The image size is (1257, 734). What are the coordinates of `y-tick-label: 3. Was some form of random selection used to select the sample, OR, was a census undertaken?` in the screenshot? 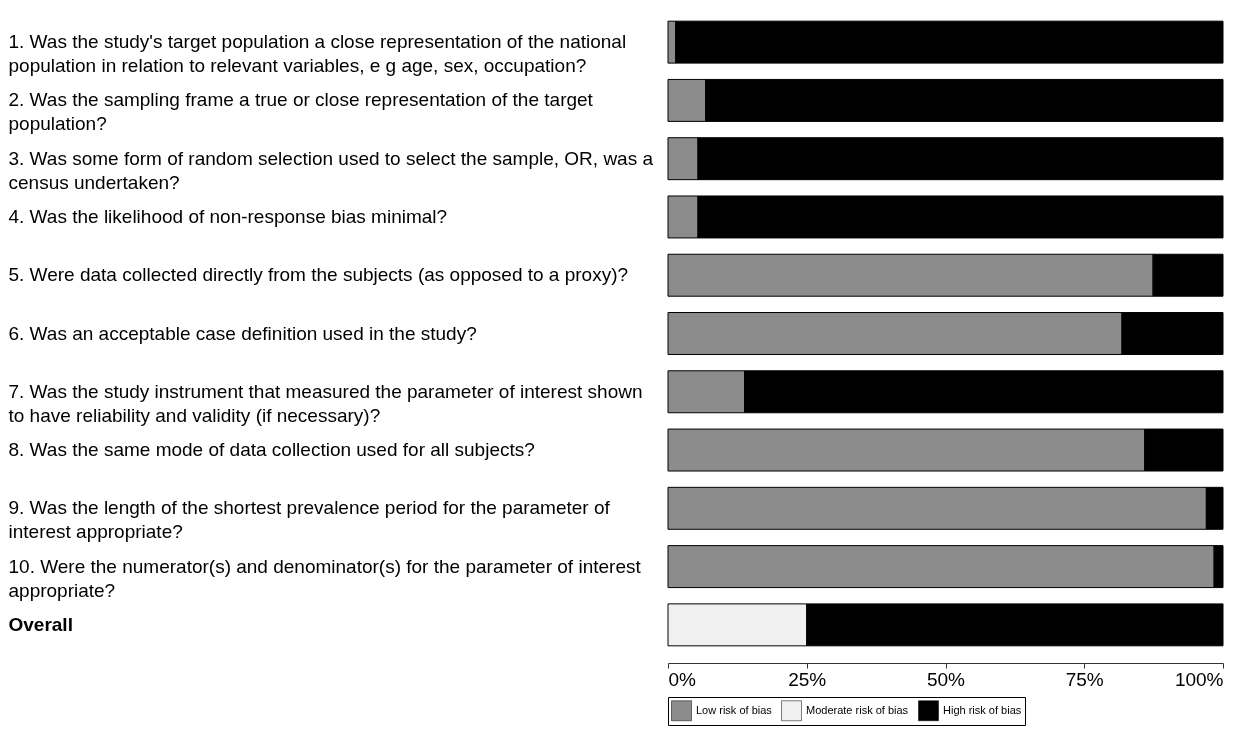 It's located at (331, 170).